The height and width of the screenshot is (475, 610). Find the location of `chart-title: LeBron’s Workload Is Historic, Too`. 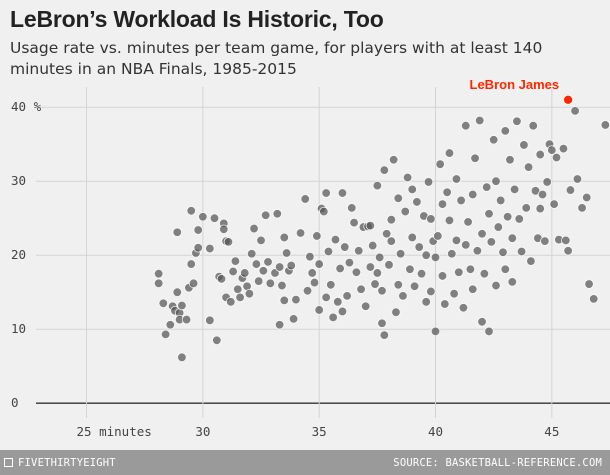

chart-title: LeBron’s Workload Is Historic, Too is located at coordinates (197, 19).